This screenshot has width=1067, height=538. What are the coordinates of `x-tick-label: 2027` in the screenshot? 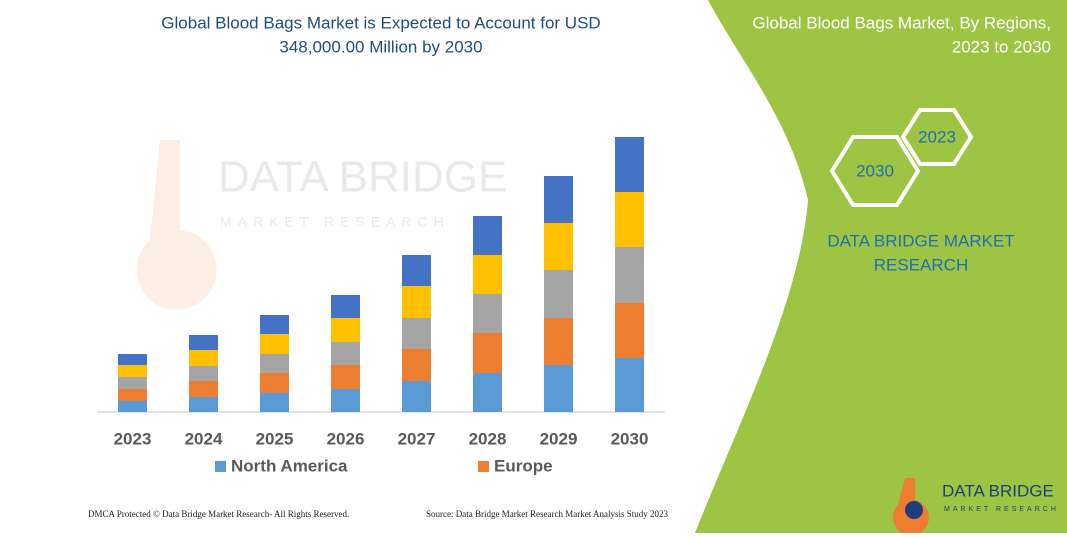 It's located at (417, 438).